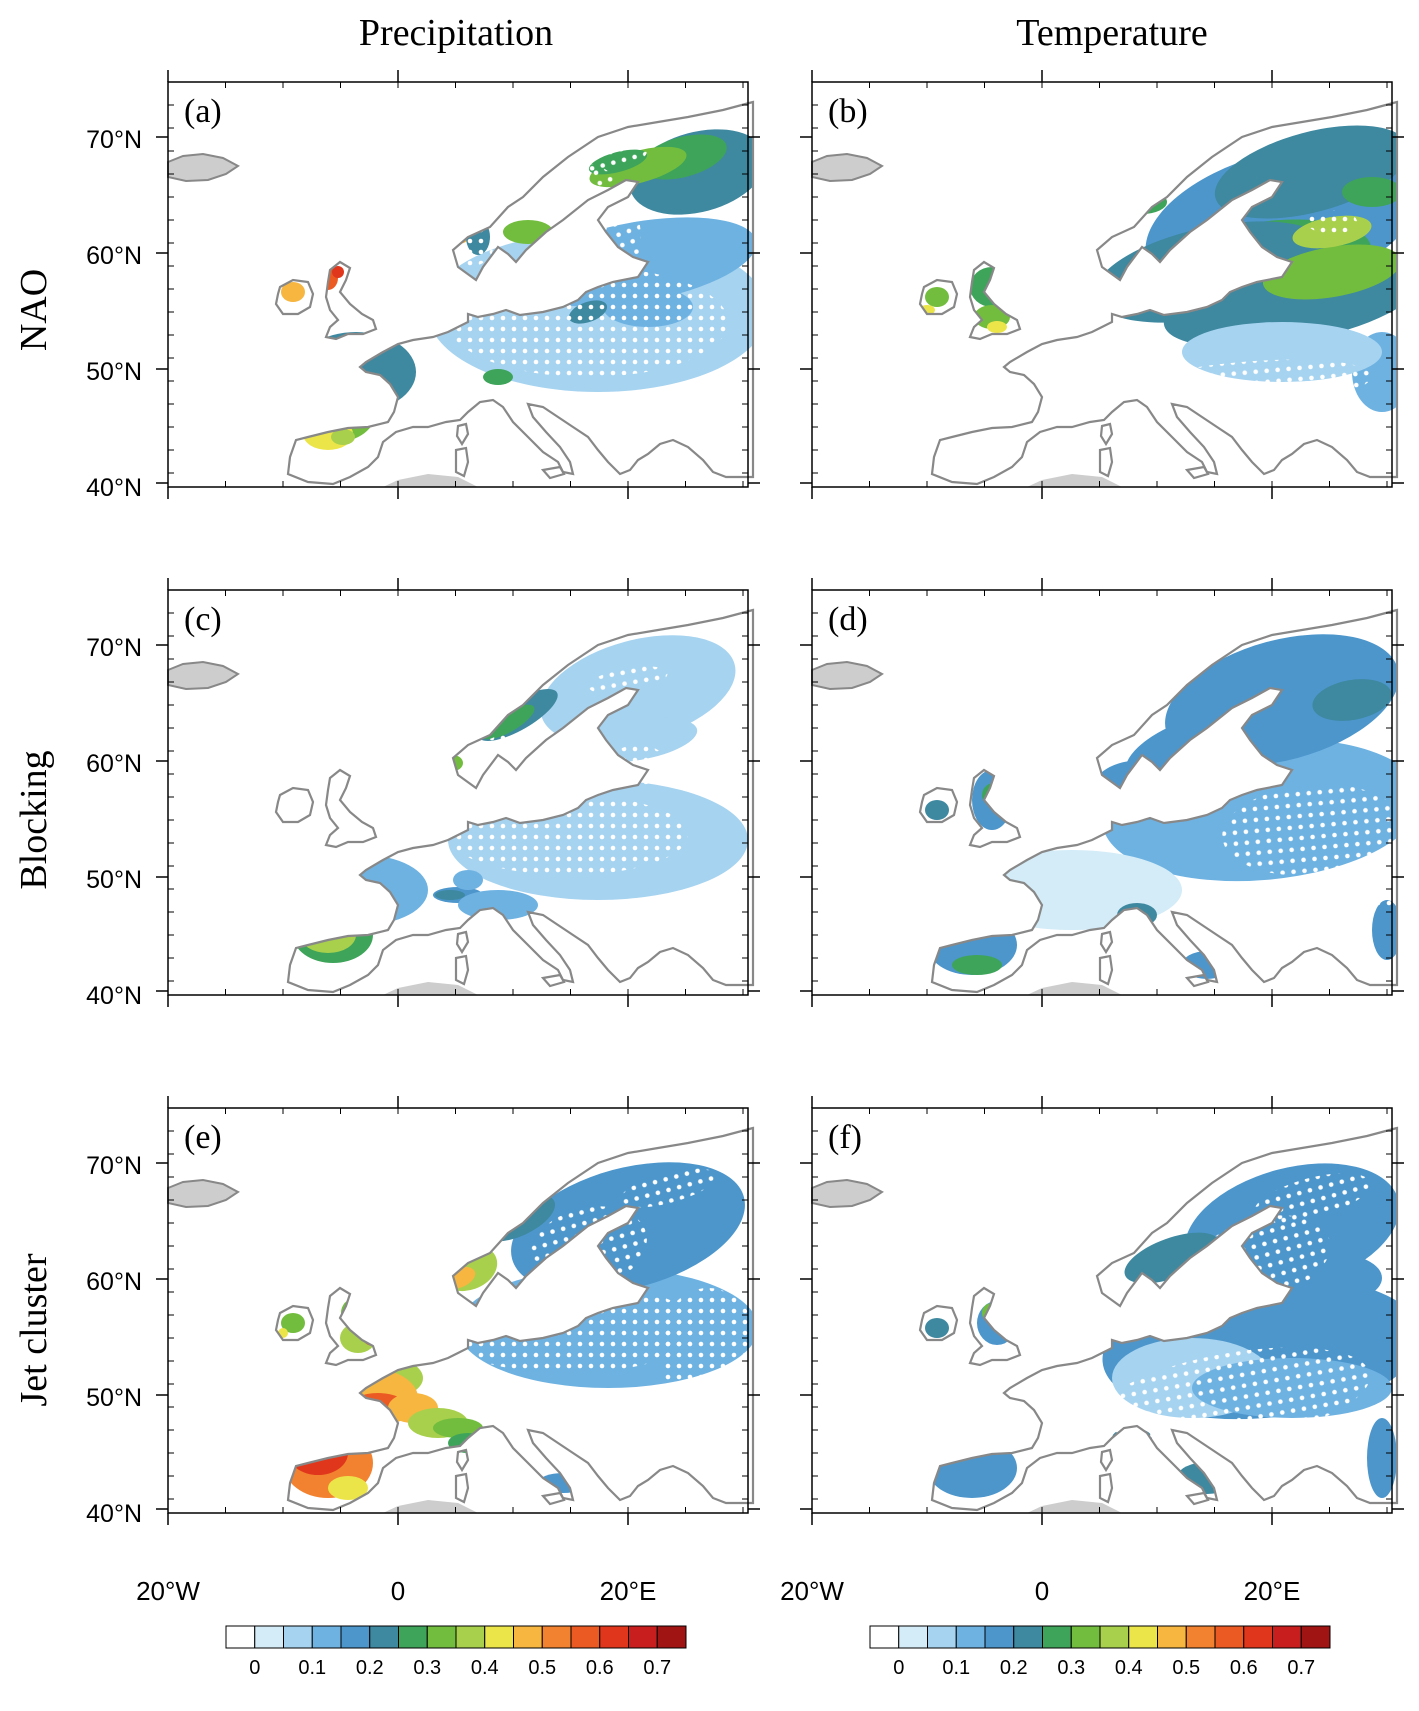  I want to click on colorbar-tick-label: 0, so click(898, 1668).